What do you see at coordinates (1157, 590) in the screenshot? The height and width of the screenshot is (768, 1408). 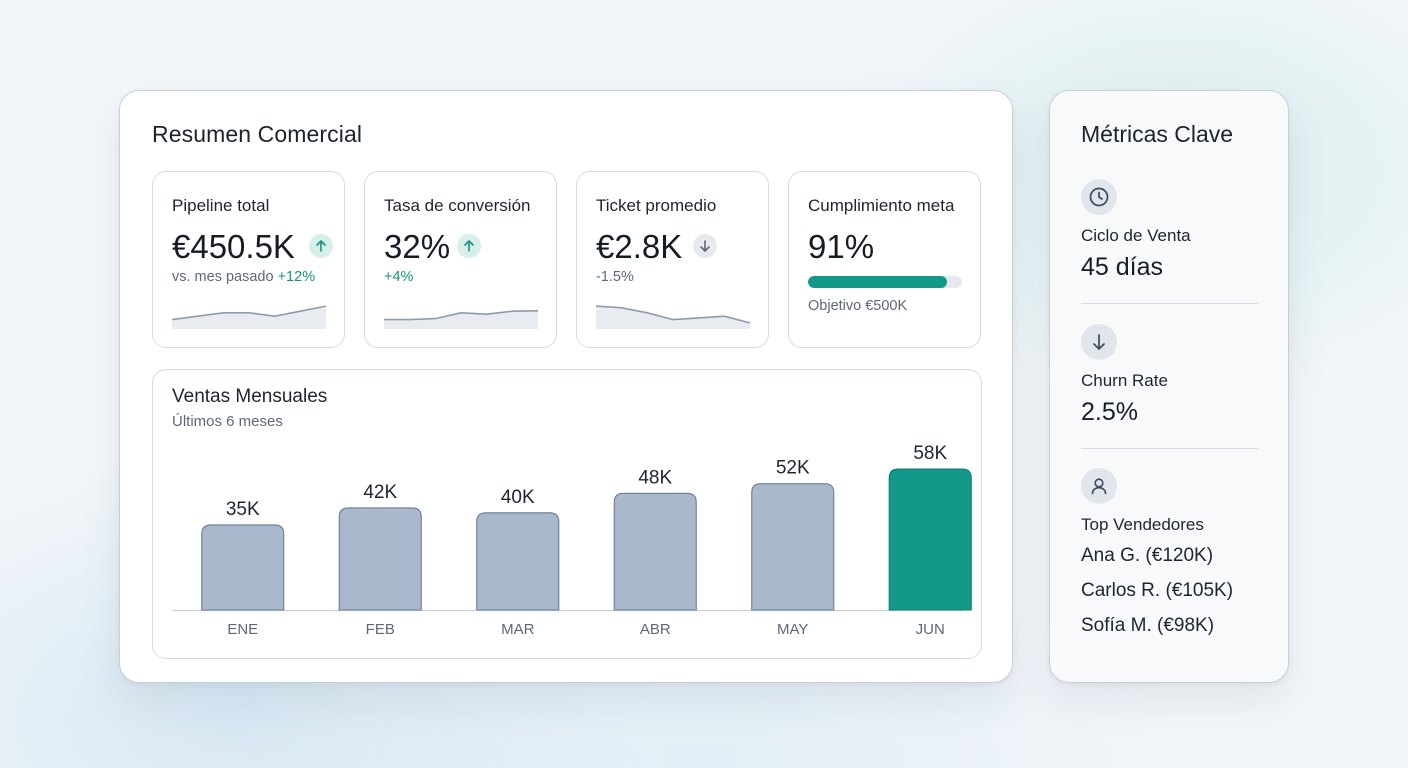 I see `top-seller-item: Carlos R. (€105K)` at bounding box center [1157, 590].